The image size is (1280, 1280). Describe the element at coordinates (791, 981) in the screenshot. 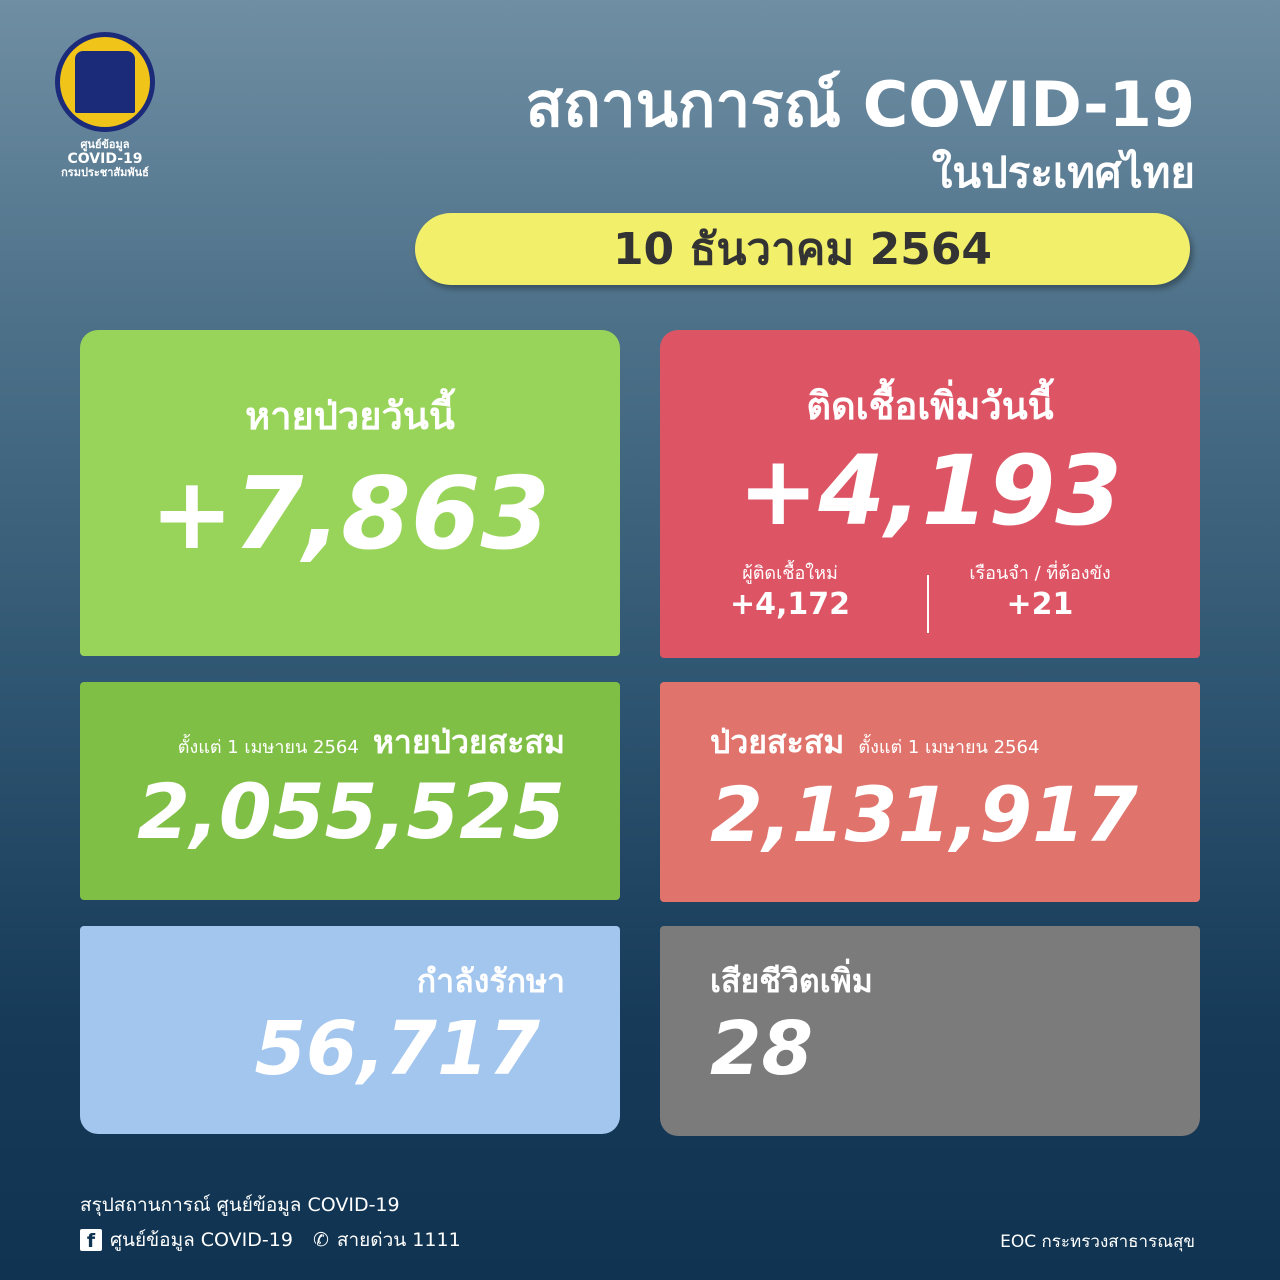

I see `deaths-label: เสียชีวิตเพิ่ม` at that location.